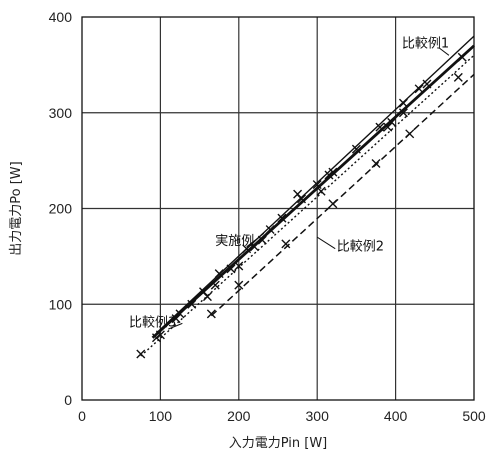 The image size is (496, 465). Describe the element at coordinates (360, 247) in the screenshot. I see `series-annotation: 比較例2` at that location.